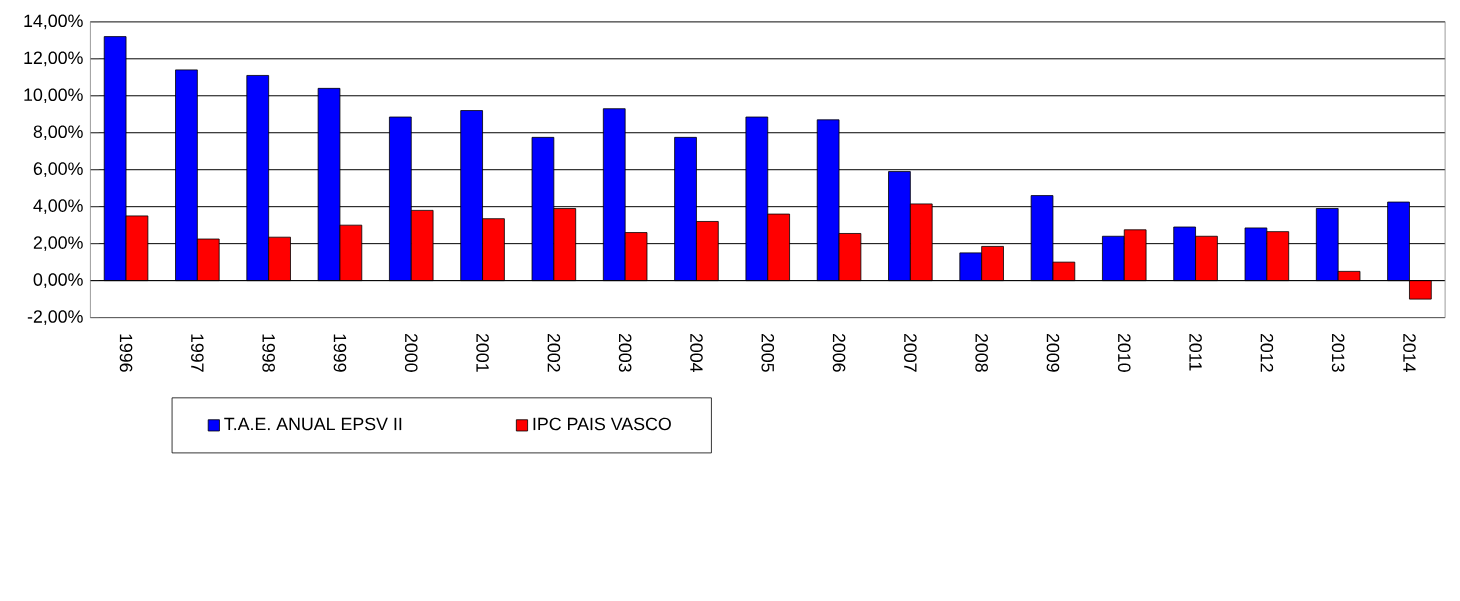 This screenshot has height=601, width=1460. I want to click on x-tick-label: 2004, so click(696, 352).